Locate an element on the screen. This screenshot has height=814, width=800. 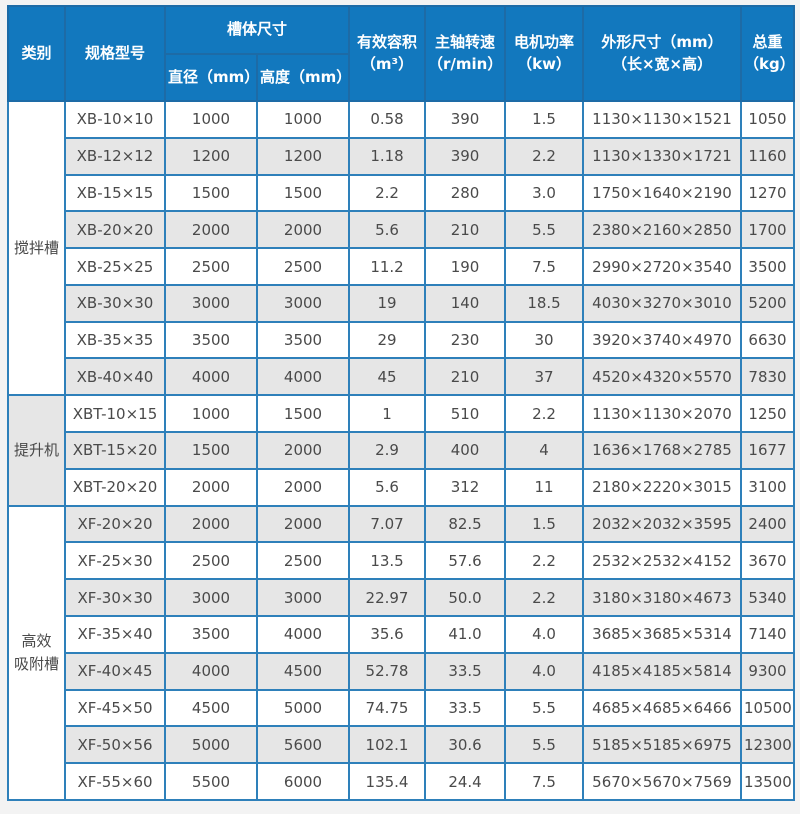
cell-weight: 7830 is located at coordinates (768, 377).